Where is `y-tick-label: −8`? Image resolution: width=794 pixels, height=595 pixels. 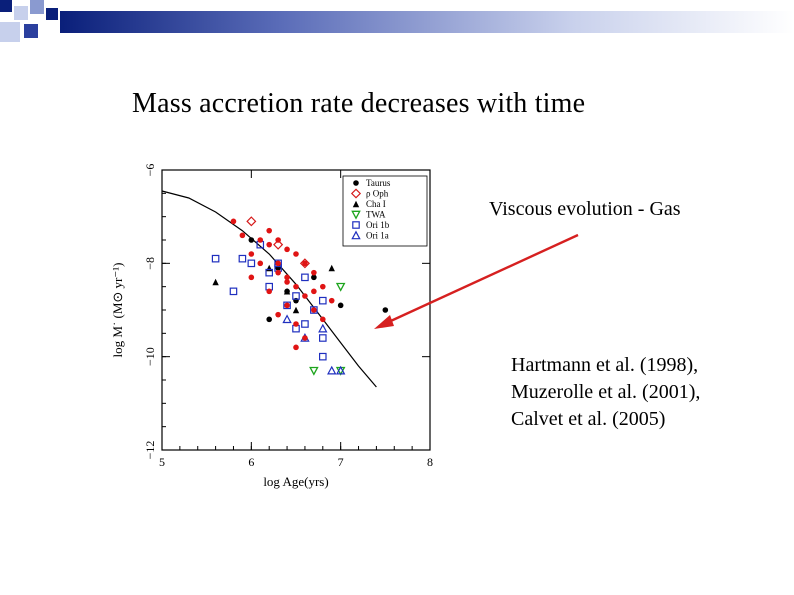
y-tick-label: −8 is located at coordinates (150, 263).